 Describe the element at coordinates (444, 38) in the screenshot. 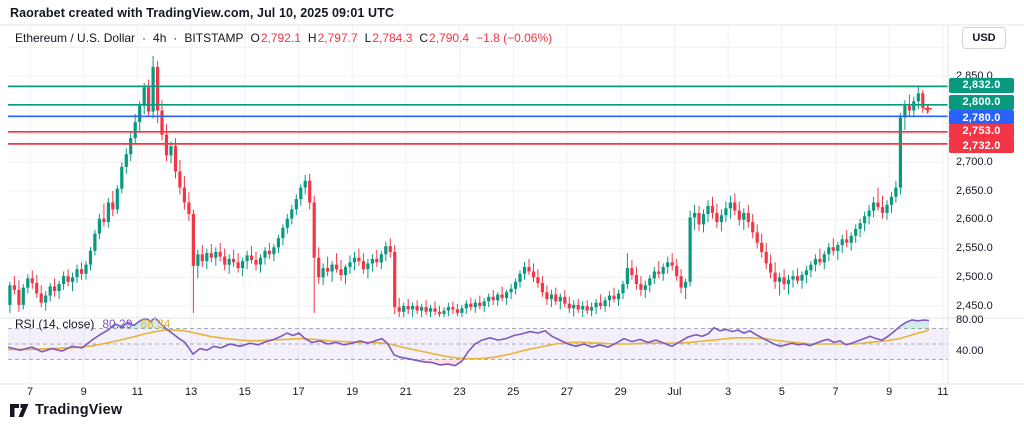

I see `ohlc-close: C 2,790.4` at that location.